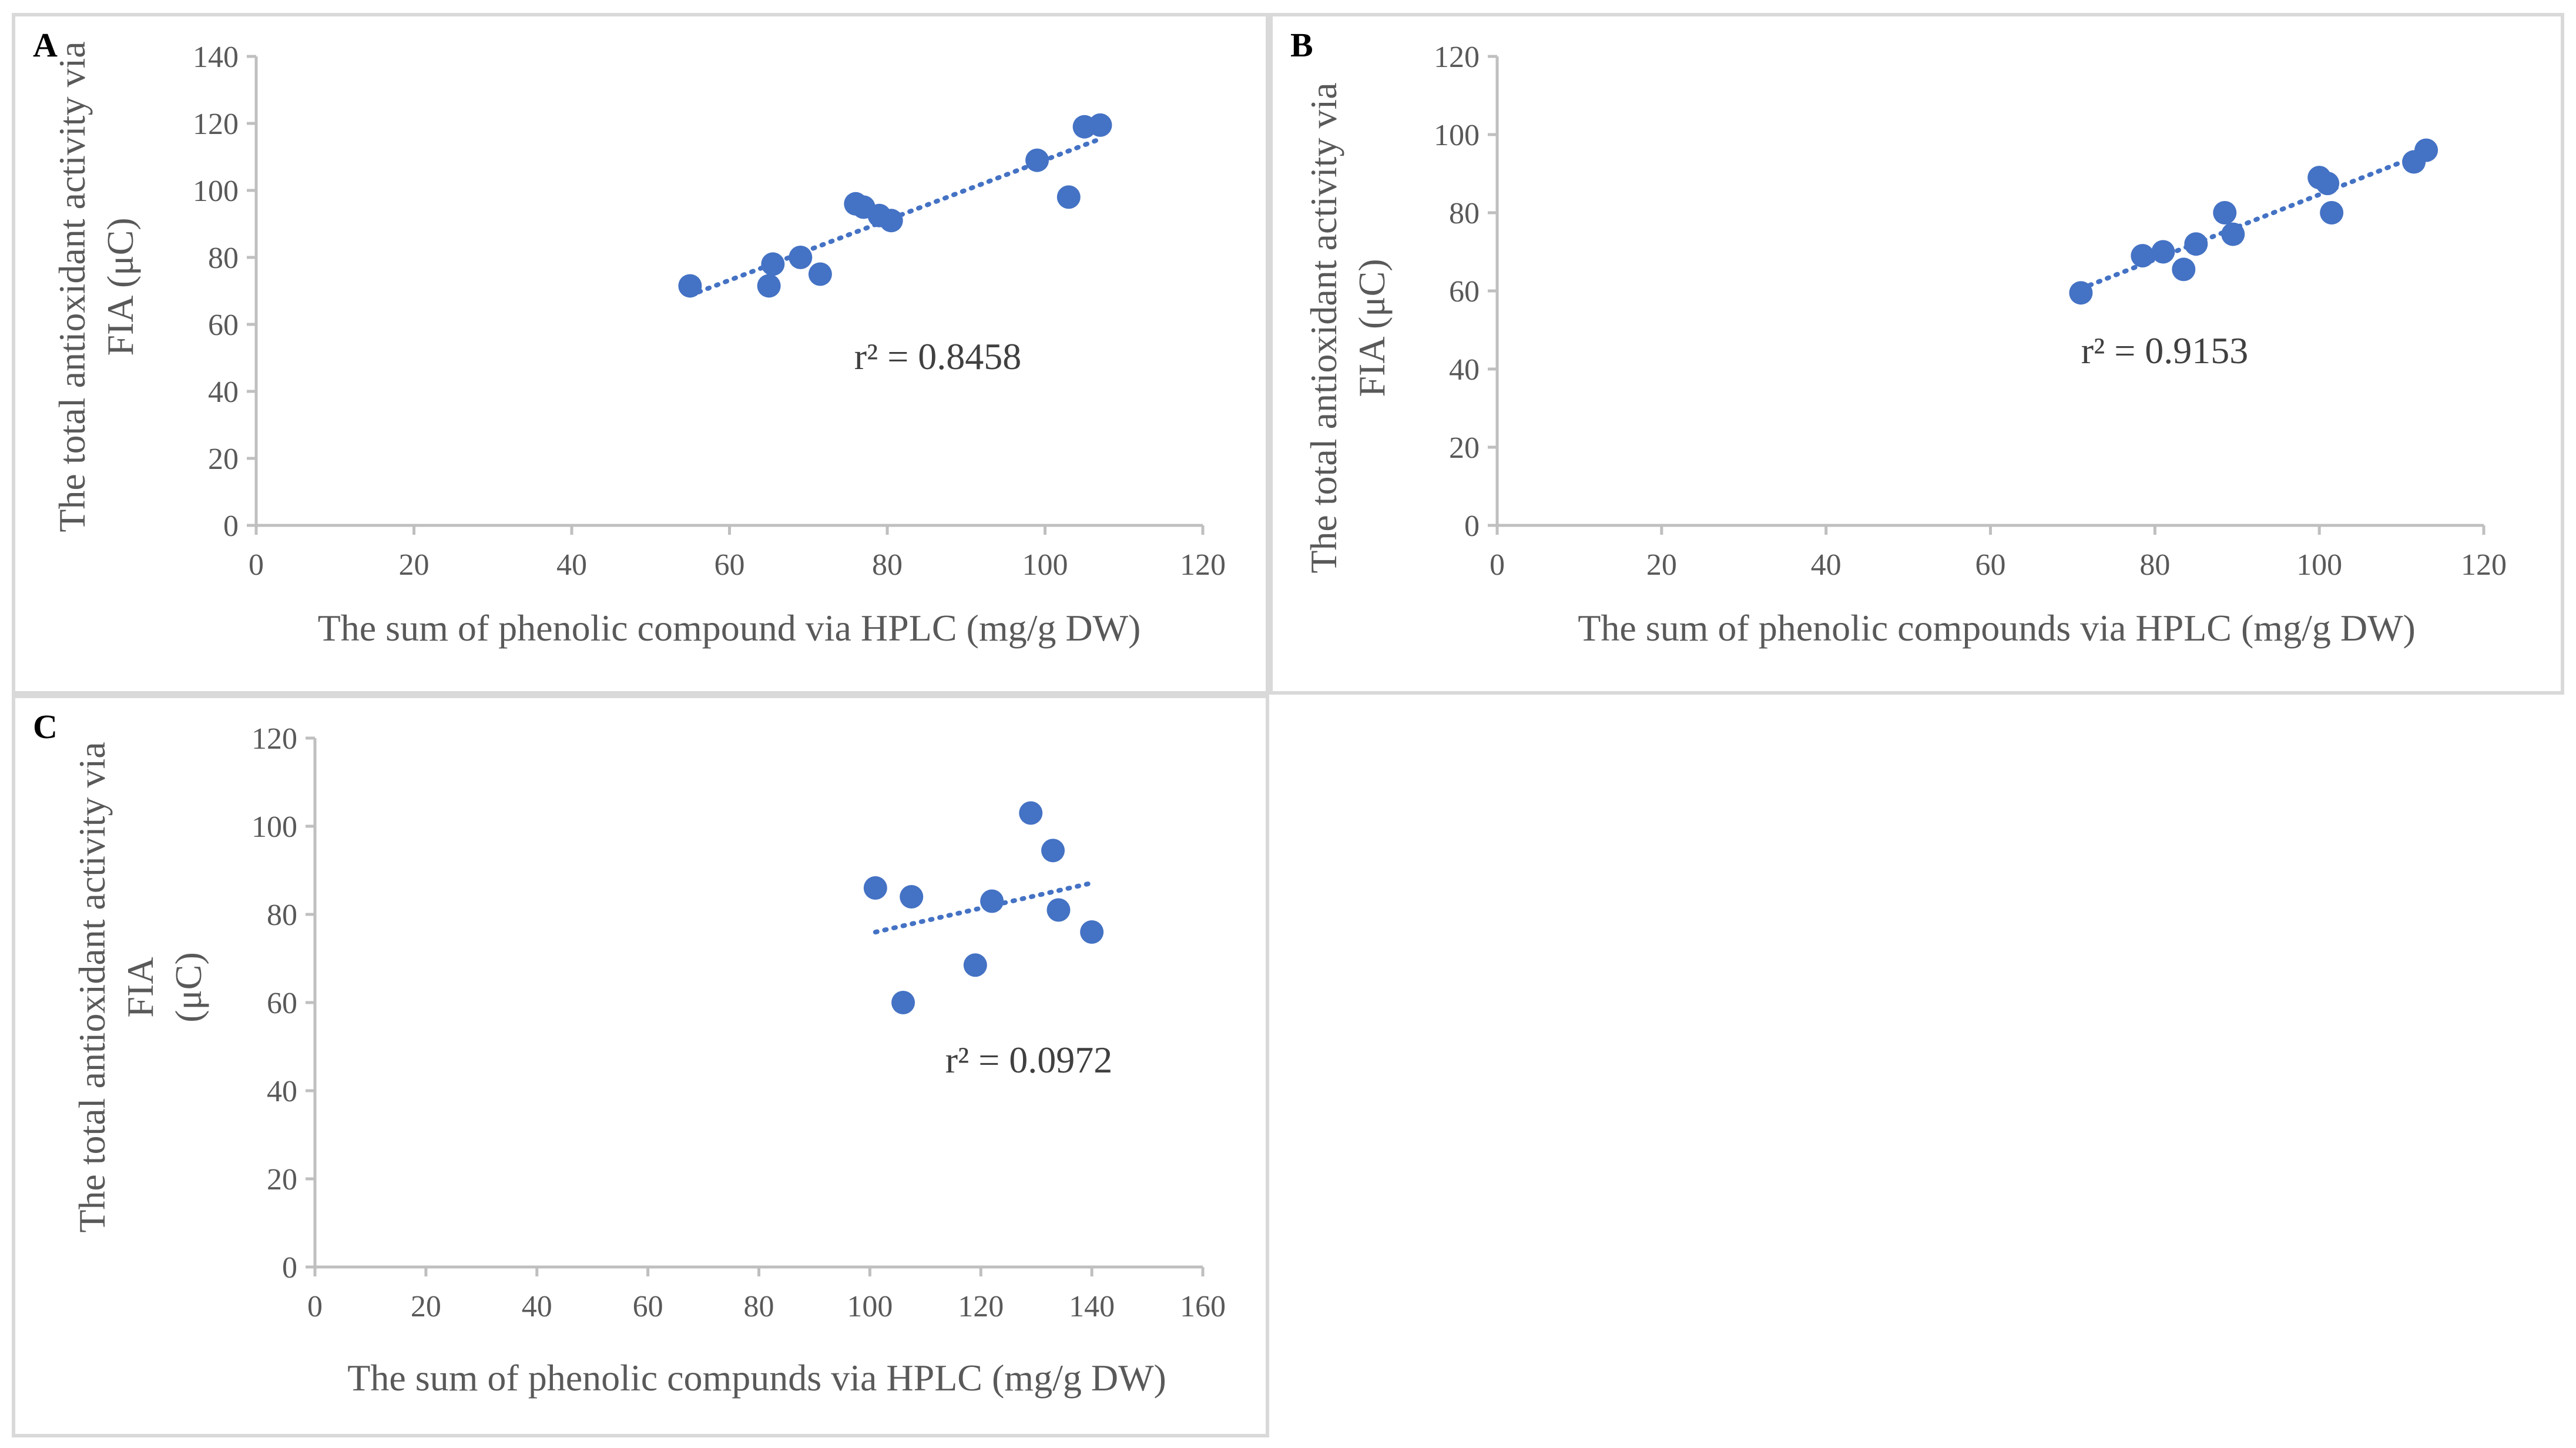  Describe the element at coordinates (1029, 1060) in the screenshot. I see `r-squared-label: r² = 0.0972` at that location.